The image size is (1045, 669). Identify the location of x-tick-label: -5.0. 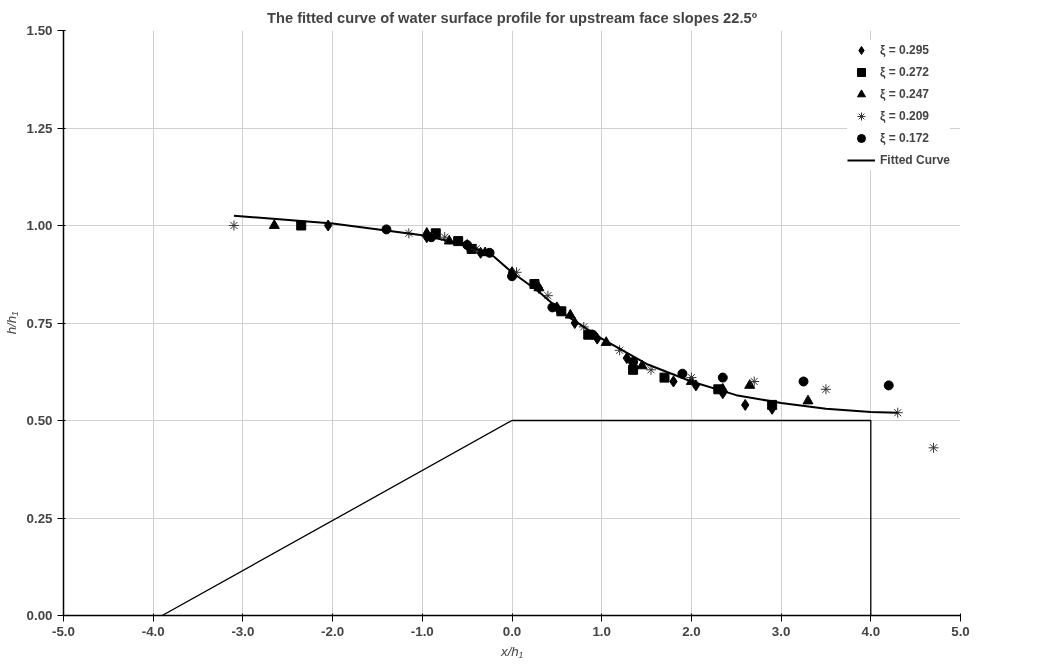
(63, 631).